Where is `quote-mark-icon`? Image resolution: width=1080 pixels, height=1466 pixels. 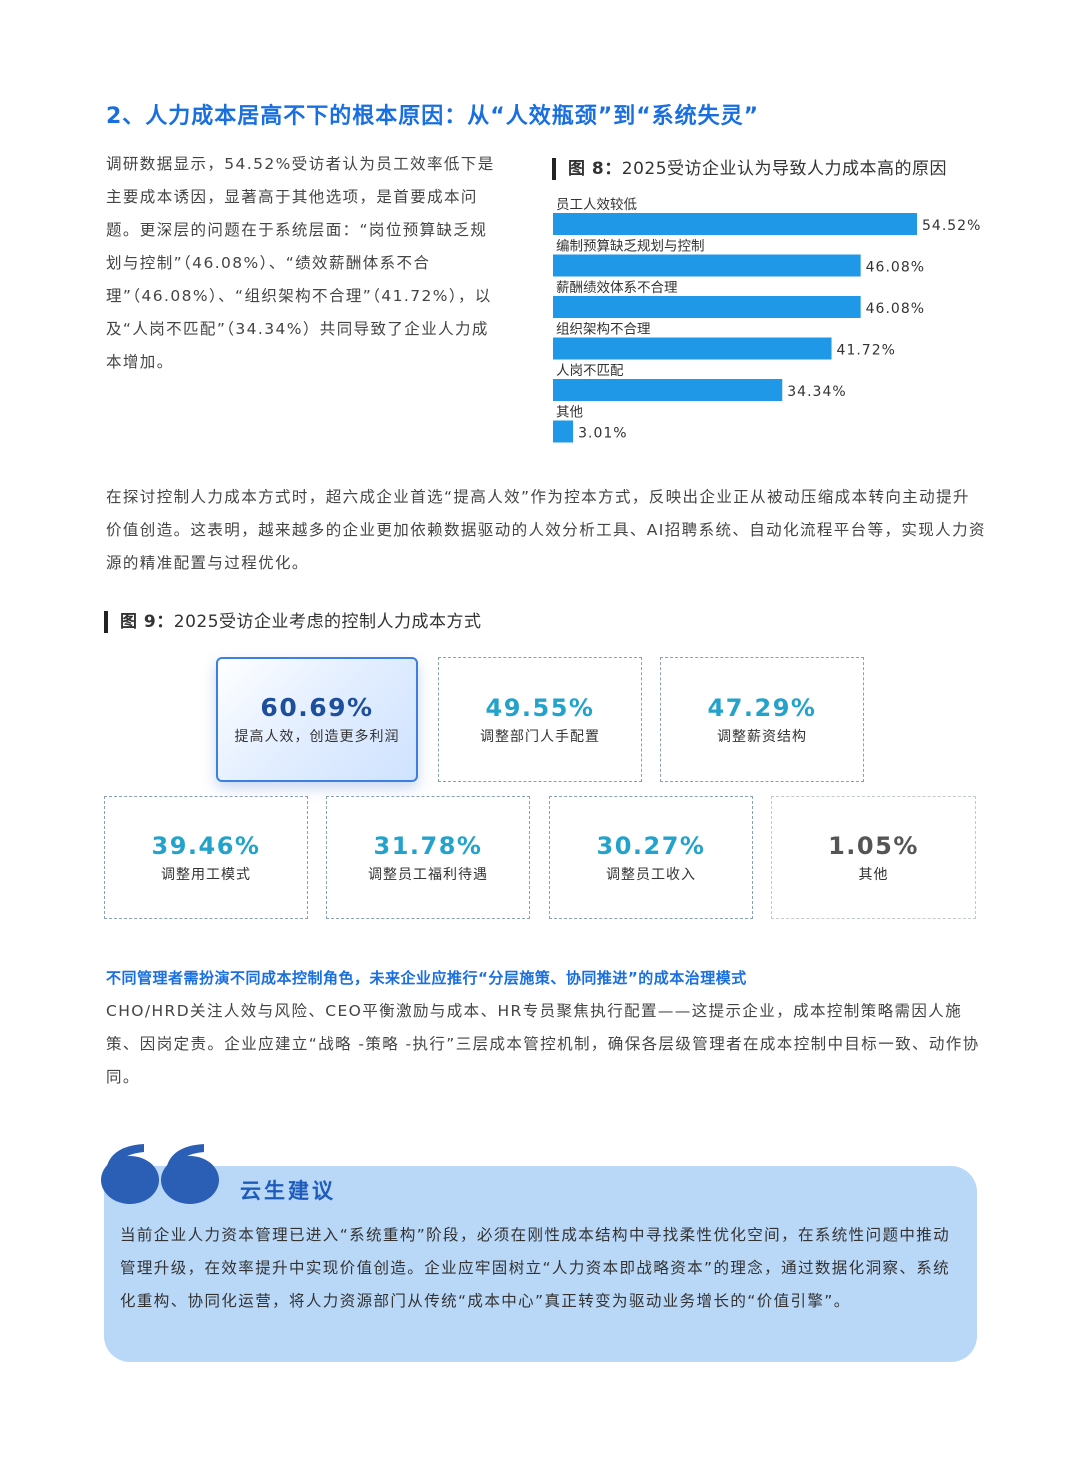
quote-mark-icon is located at coordinates (160, 1174).